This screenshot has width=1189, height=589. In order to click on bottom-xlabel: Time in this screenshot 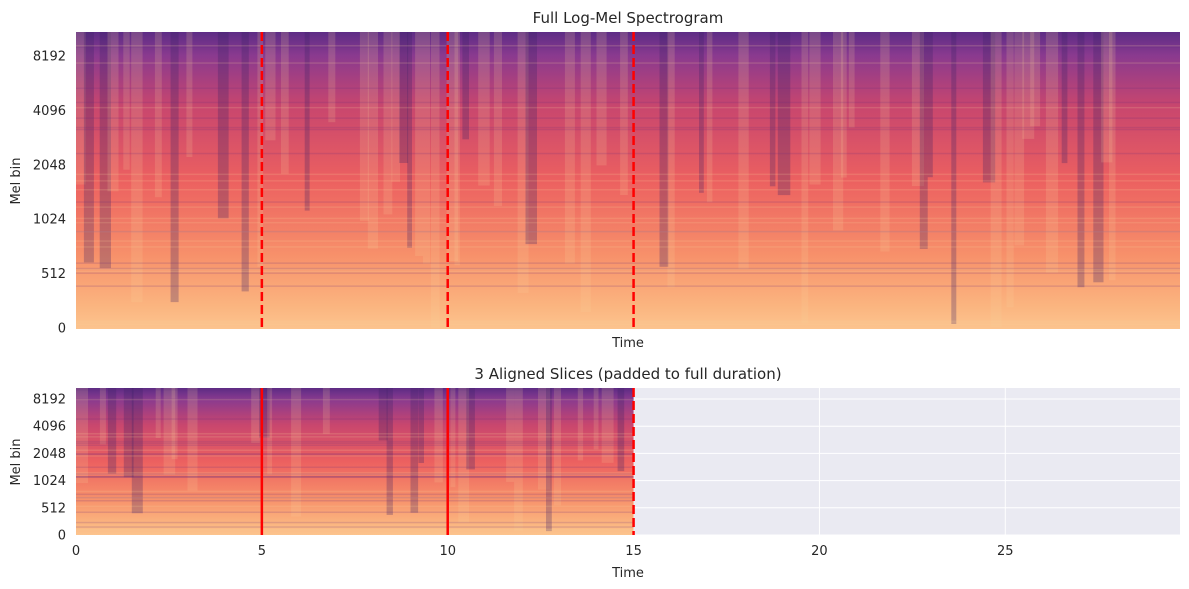, I will do `click(627, 573)`.